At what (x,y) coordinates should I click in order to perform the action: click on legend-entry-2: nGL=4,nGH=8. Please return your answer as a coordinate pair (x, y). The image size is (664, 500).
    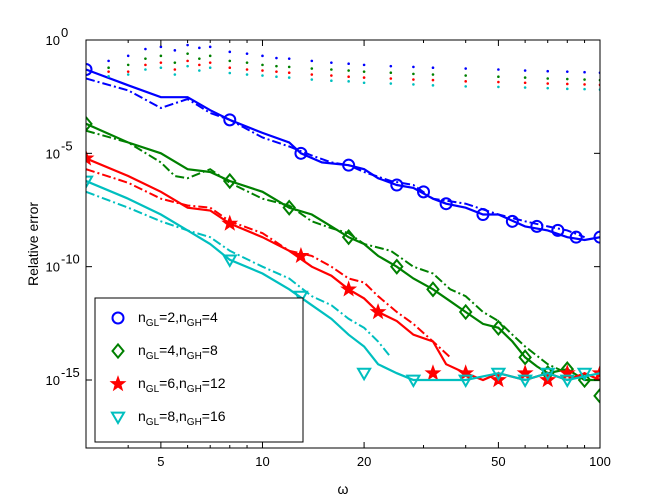
    Looking at the image, I should click on (164, 352).